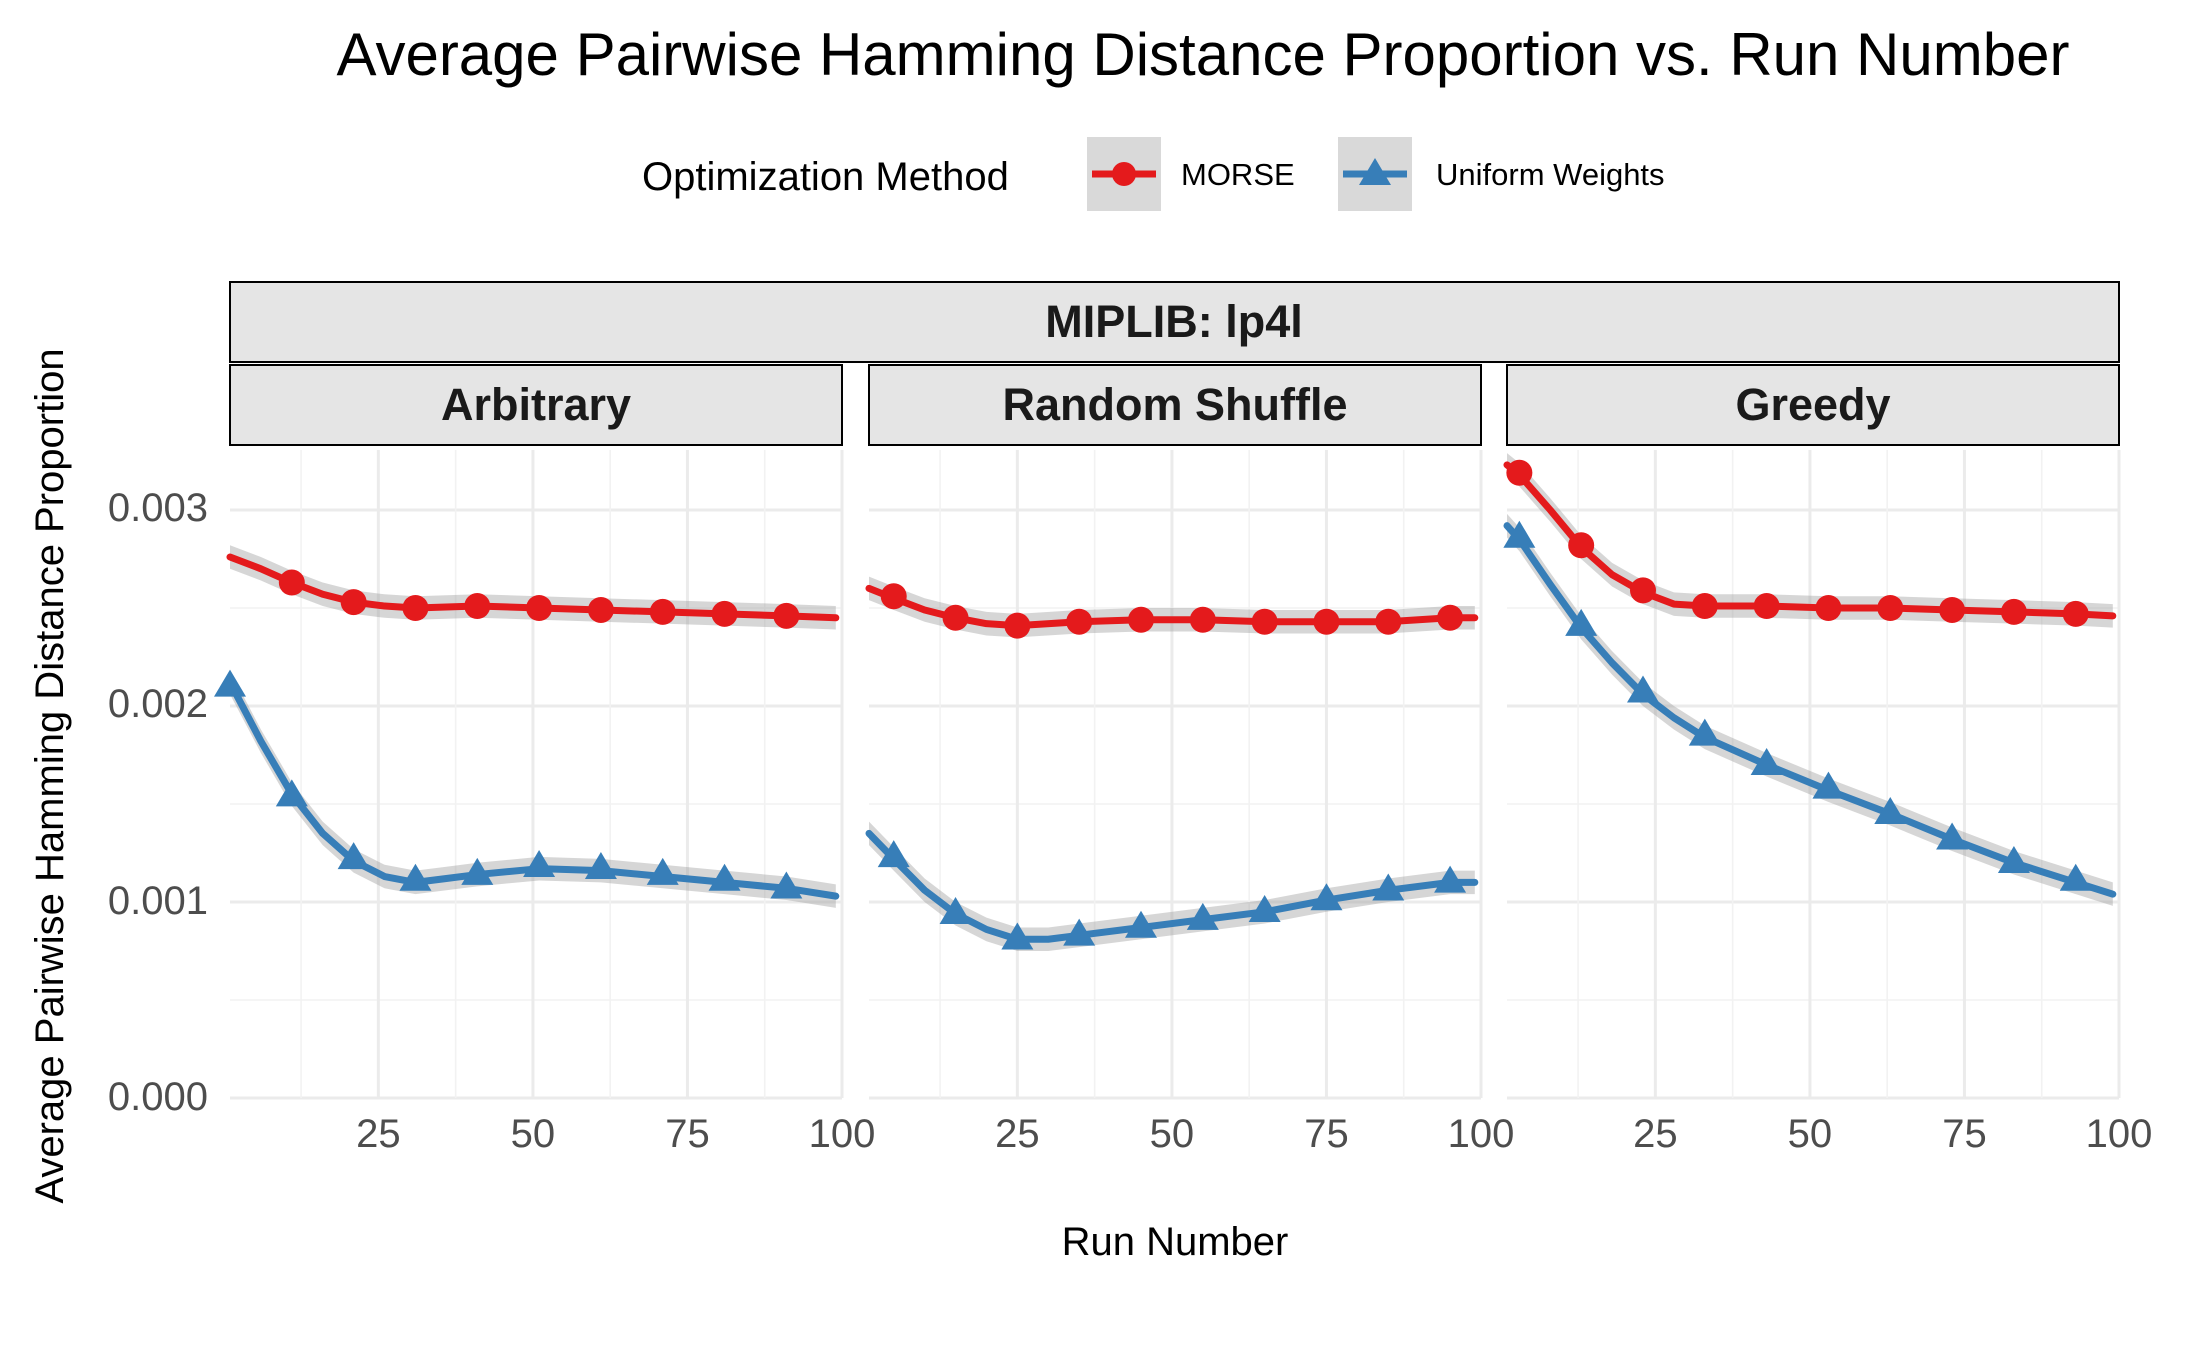 The height and width of the screenshot is (1350, 2187). I want to click on legend-key-uniform-weights, so click(1375, 174).